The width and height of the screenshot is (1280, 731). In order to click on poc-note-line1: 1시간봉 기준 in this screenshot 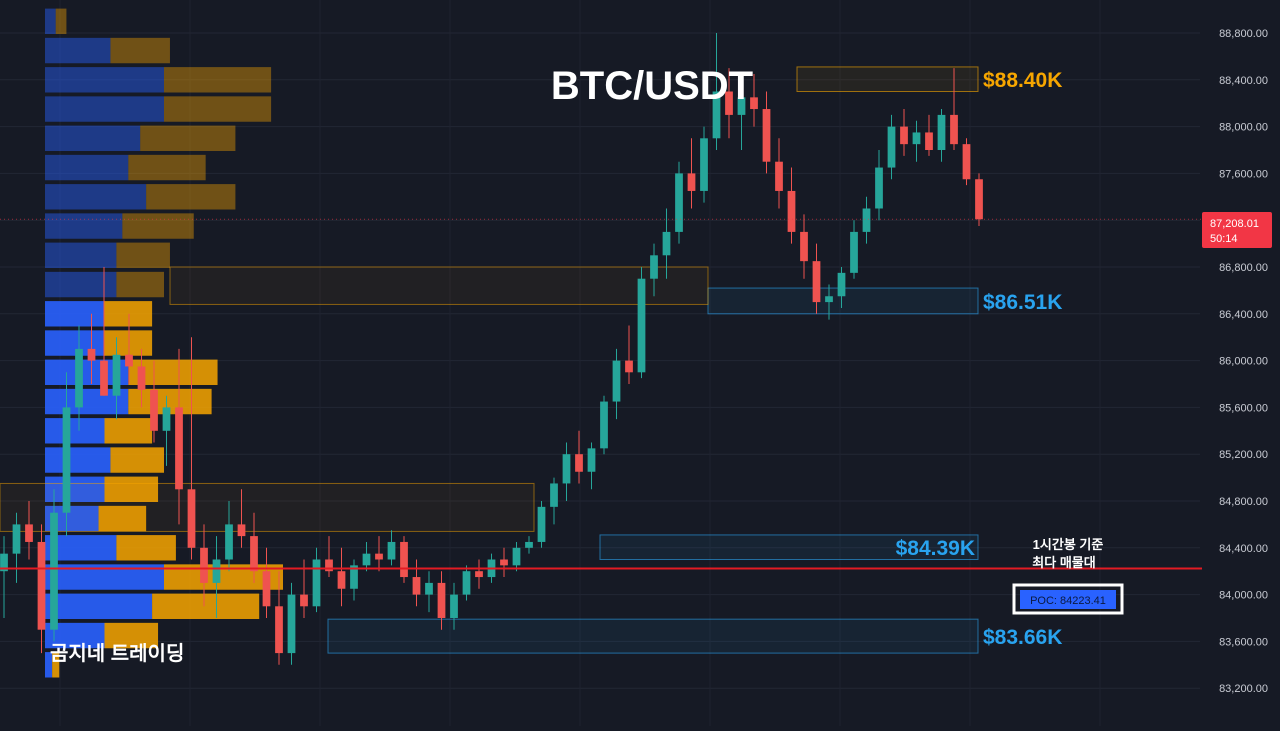, I will do `click(1068, 544)`.